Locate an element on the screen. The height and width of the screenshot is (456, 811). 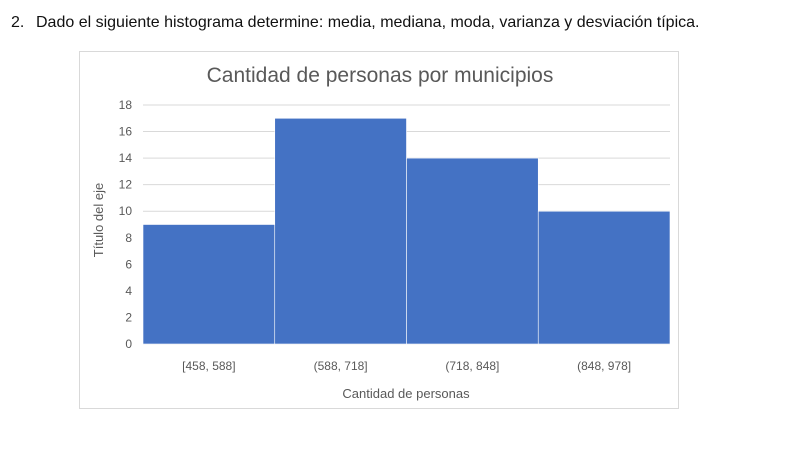
y-tick-label: 14 is located at coordinates (126, 158).